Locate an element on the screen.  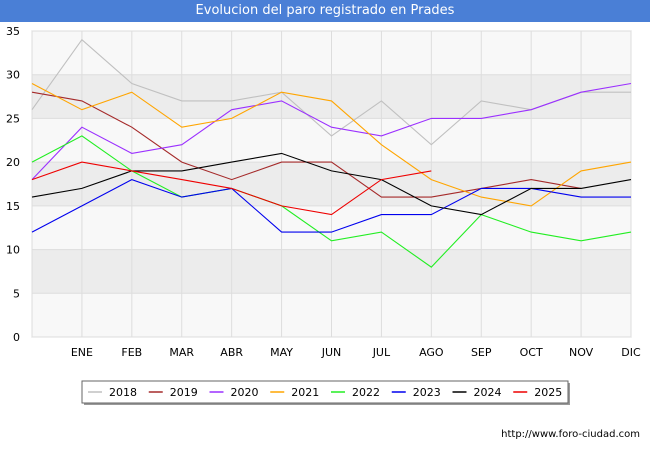
y-tick-label: 25 is located at coordinates (13, 118).